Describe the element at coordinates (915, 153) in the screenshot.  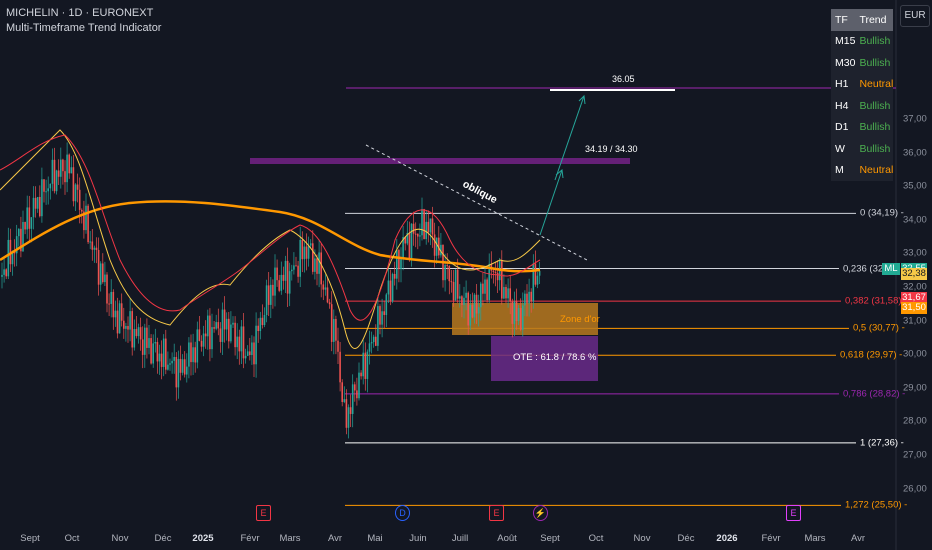
I see `price-axis-label: 36,00` at that location.